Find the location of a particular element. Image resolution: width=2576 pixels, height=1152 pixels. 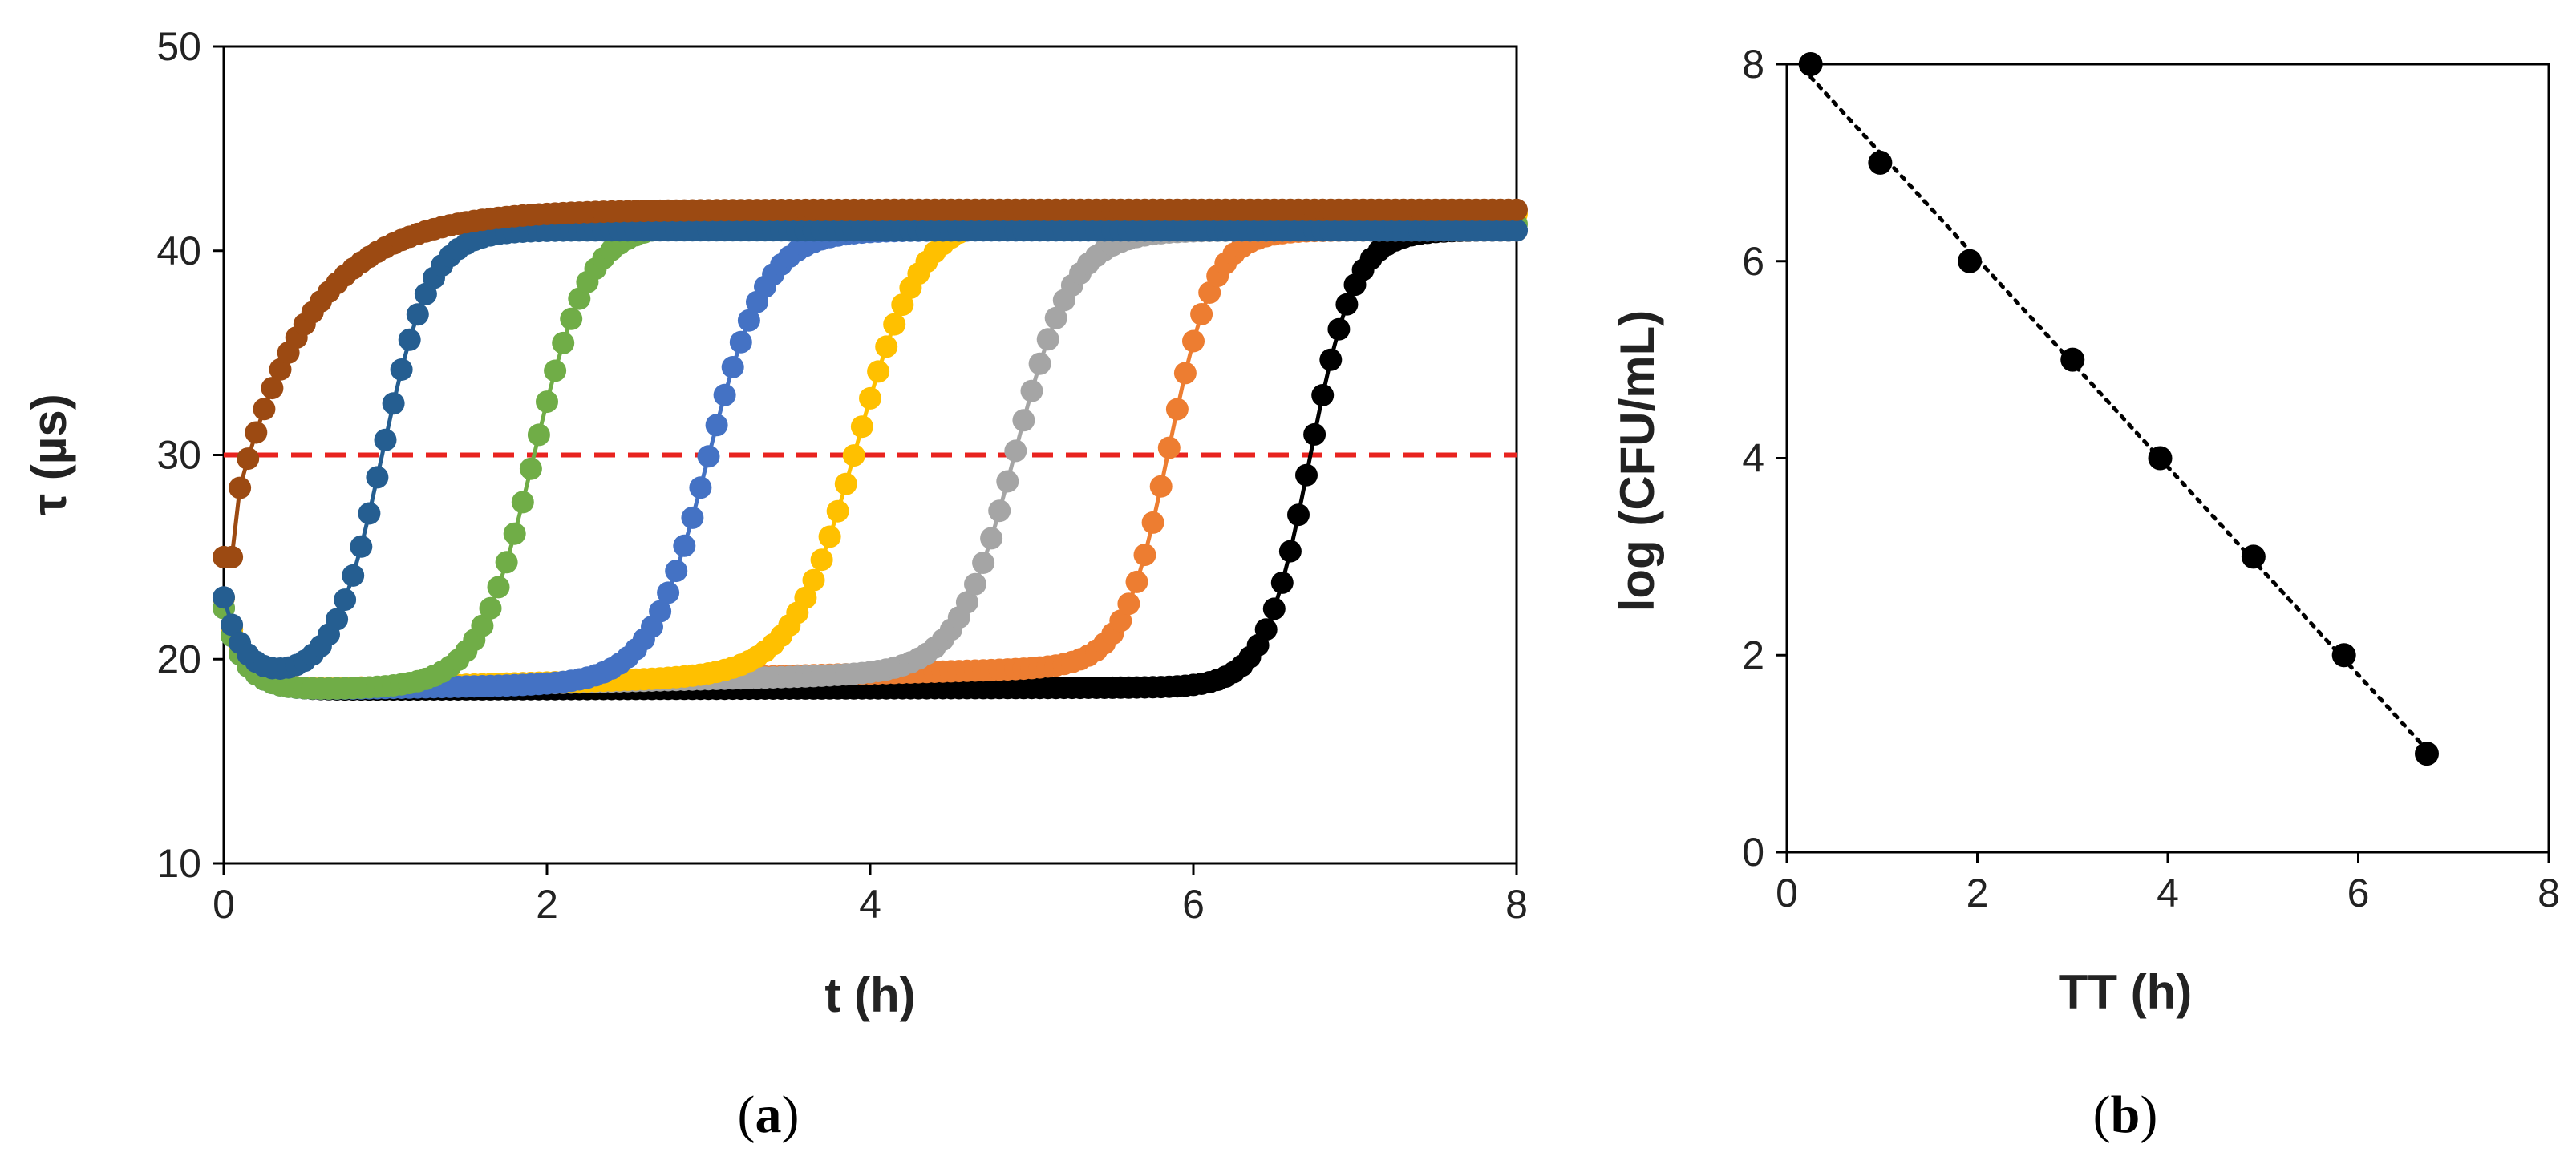

chart-a-xlabel: t (h) is located at coordinates (870, 995).